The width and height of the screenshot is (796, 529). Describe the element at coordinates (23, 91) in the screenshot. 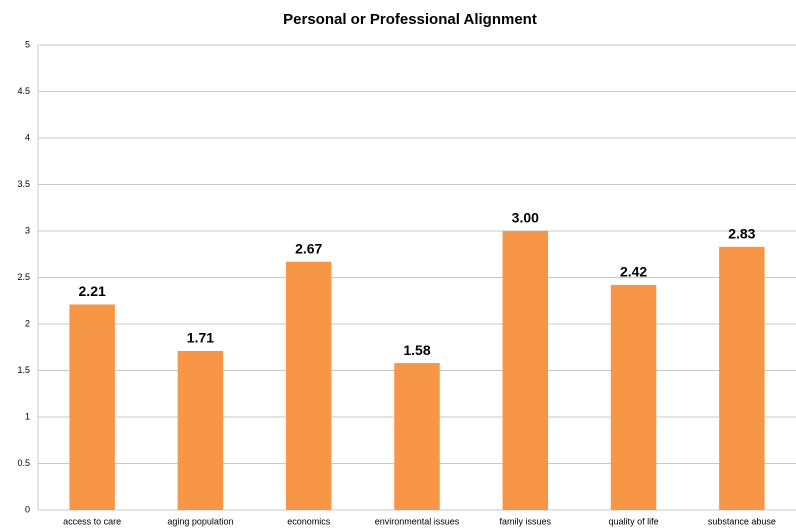

I see `y-tick-label: 4.5` at that location.